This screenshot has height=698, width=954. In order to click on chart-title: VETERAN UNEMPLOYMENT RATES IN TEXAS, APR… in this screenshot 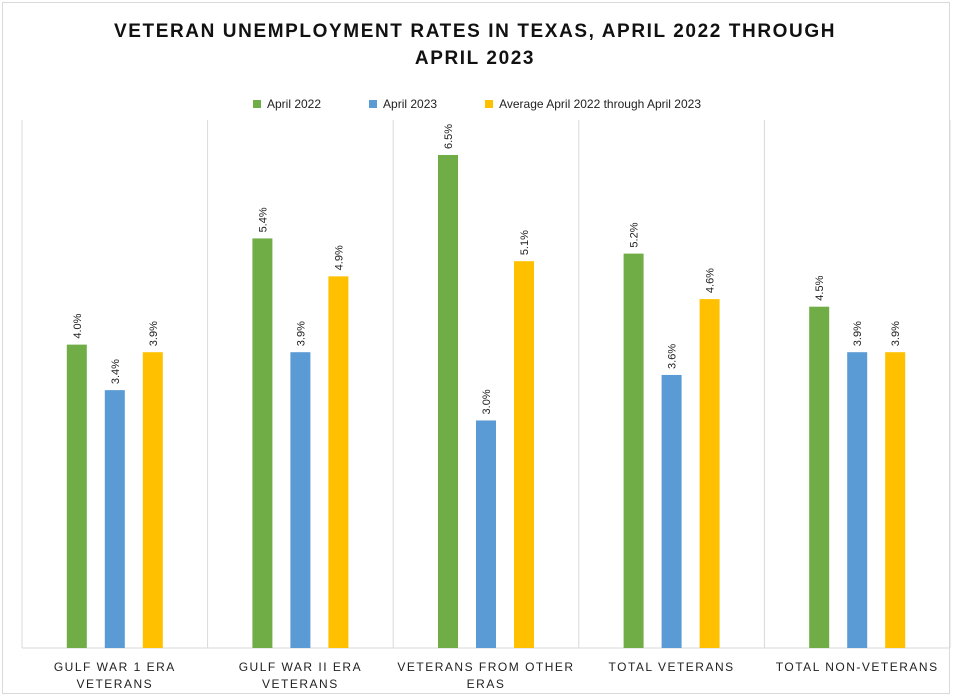, I will do `click(475, 45)`.